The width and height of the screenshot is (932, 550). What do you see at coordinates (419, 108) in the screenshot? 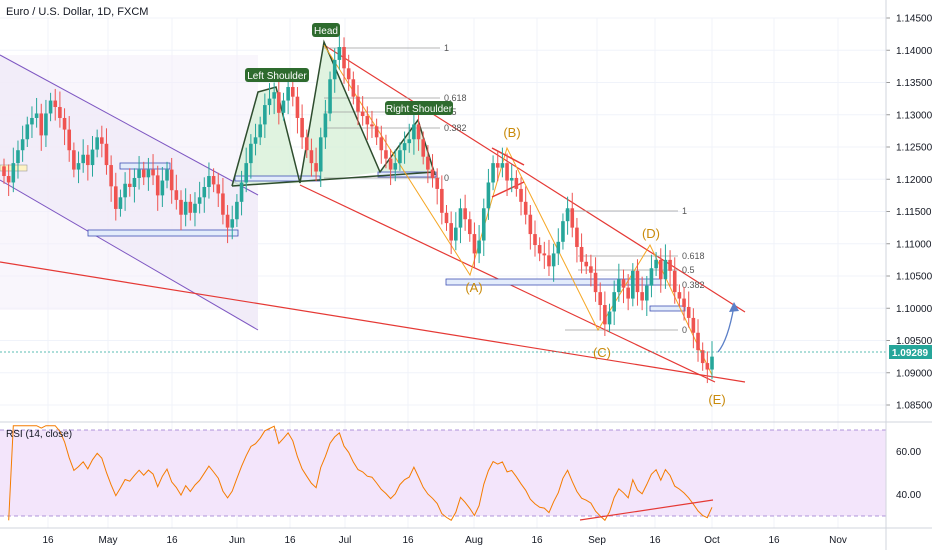
I see `label-right-shoulder: Right Shoulder` at bounding box center [419, 108].